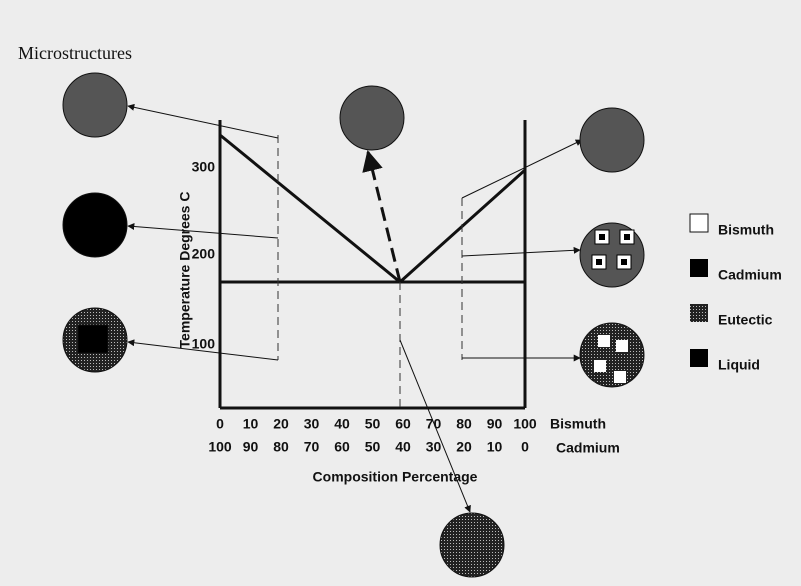  What do you see at coordinates (370, 271) in the screenshot?
I see `dashed-lines` at bounding box center [370, 271].